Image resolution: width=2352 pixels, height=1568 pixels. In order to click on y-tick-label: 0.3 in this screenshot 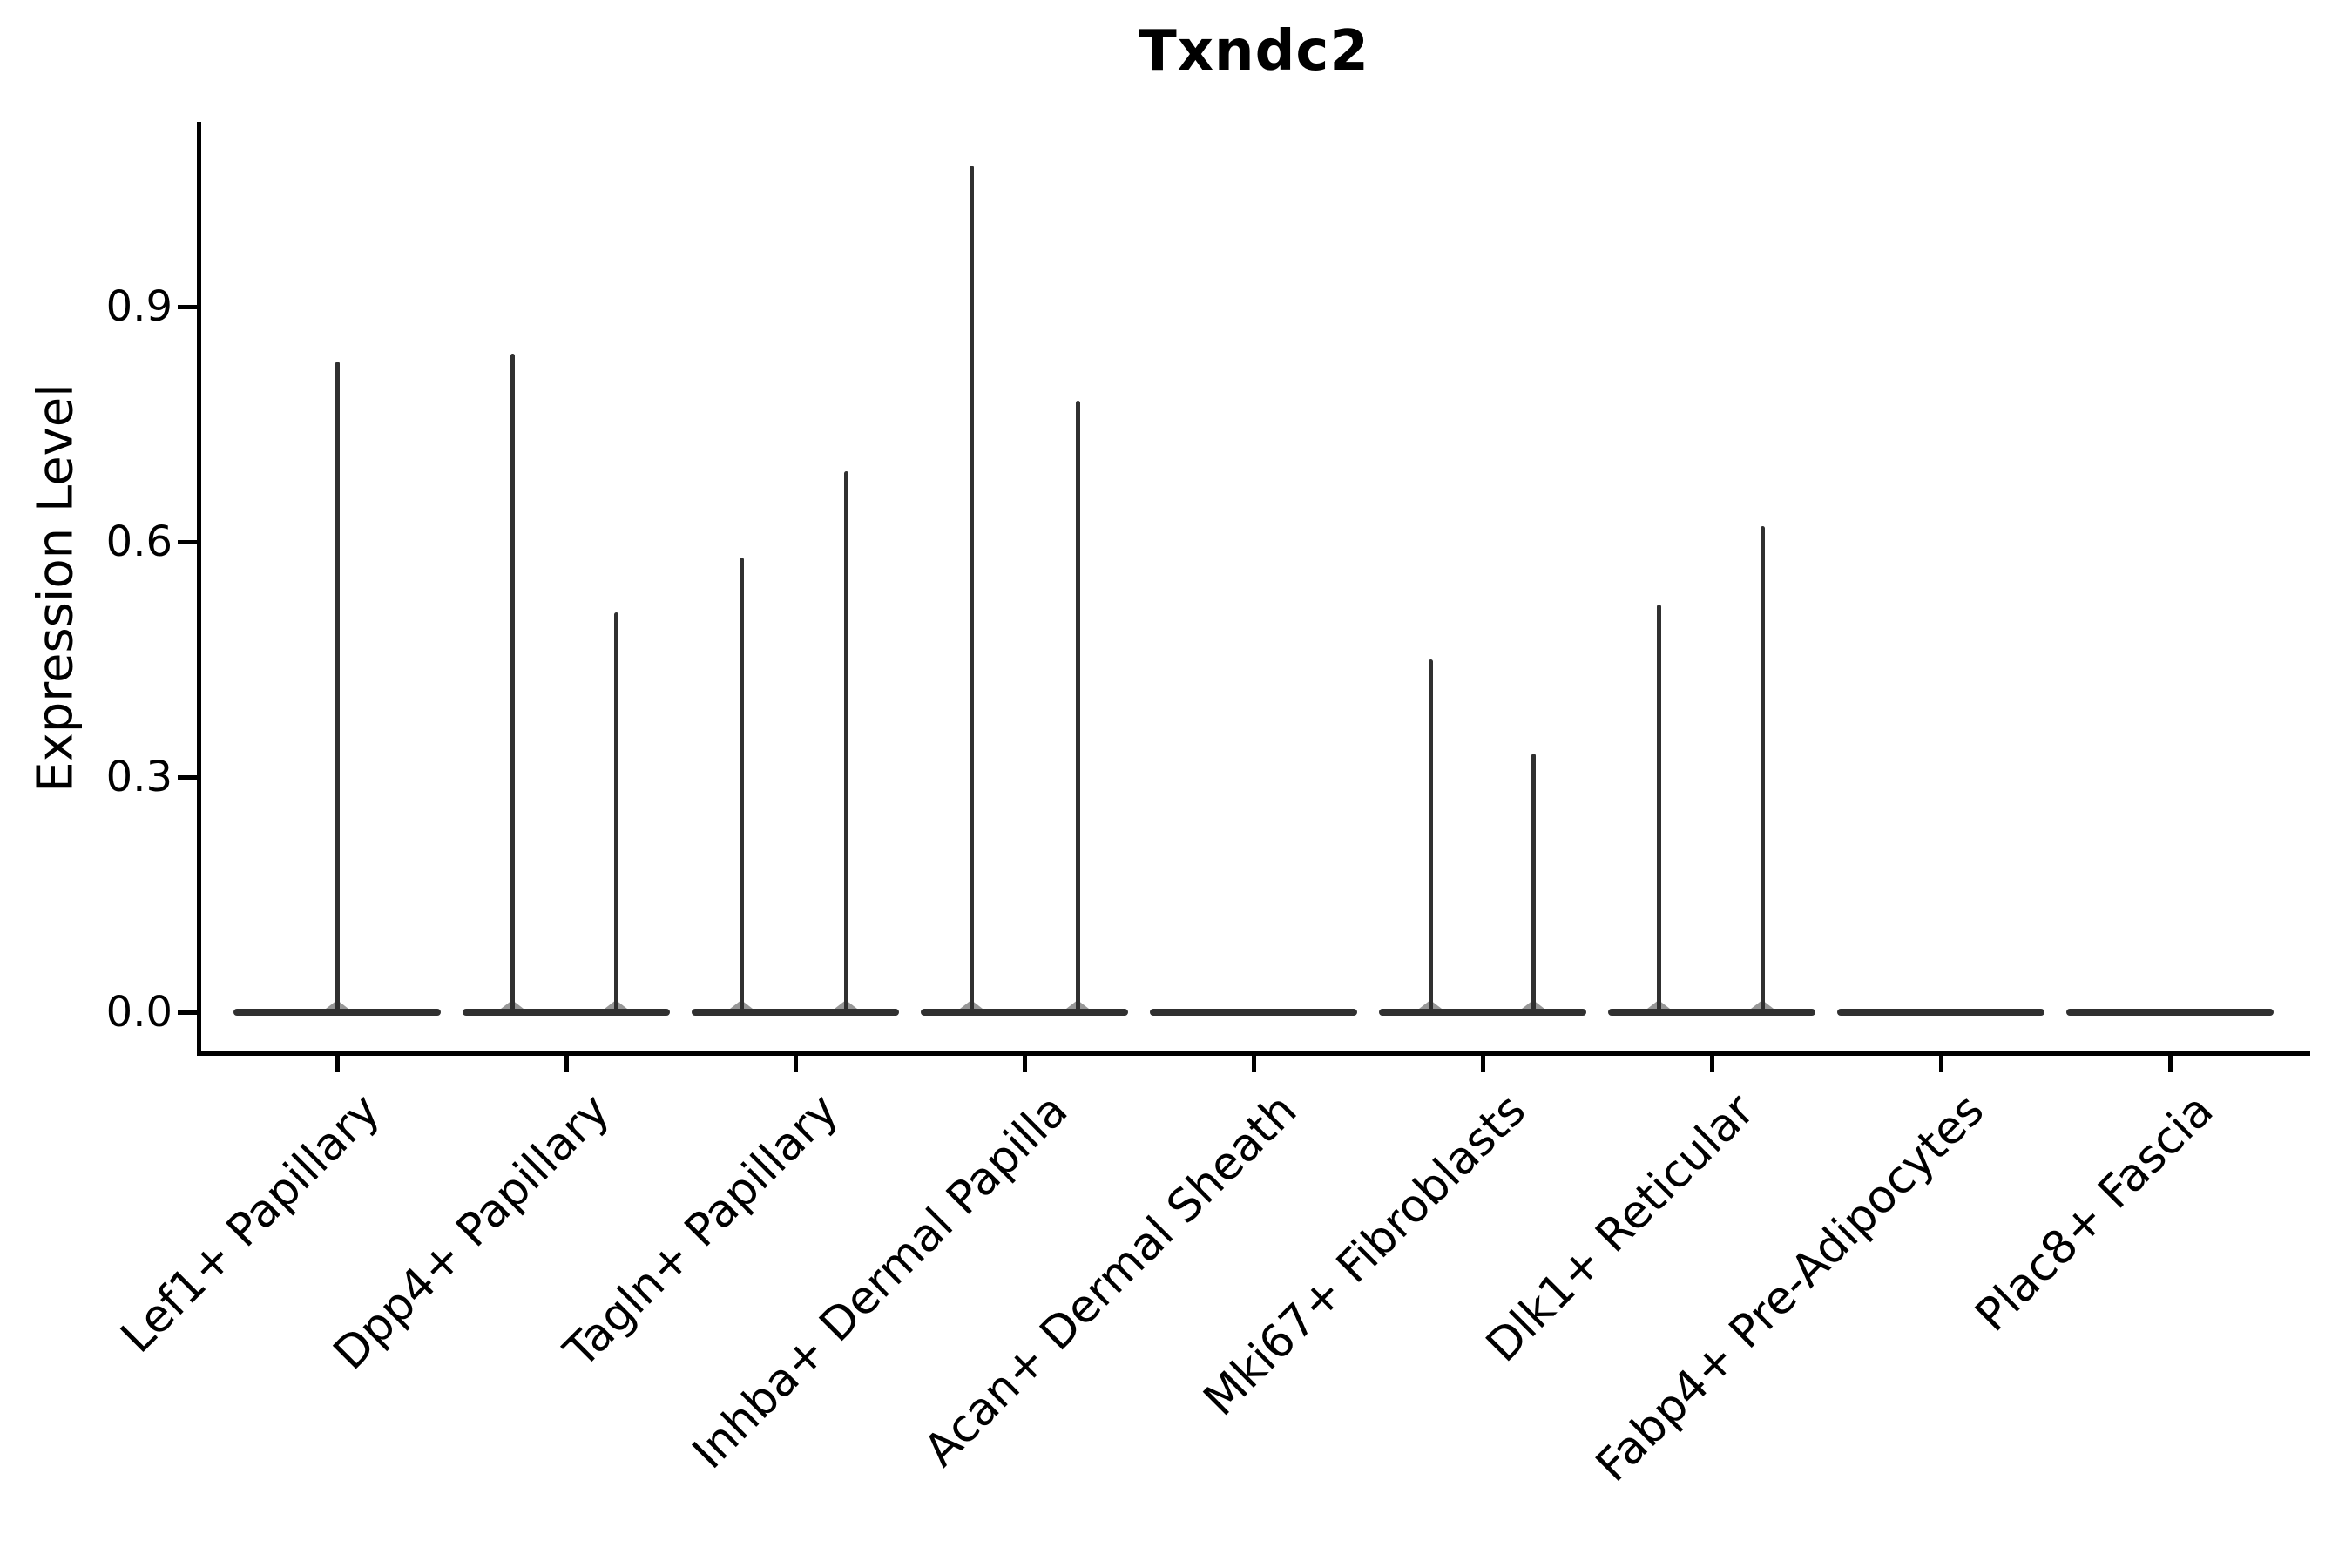, I will do `click(138, 777)`.